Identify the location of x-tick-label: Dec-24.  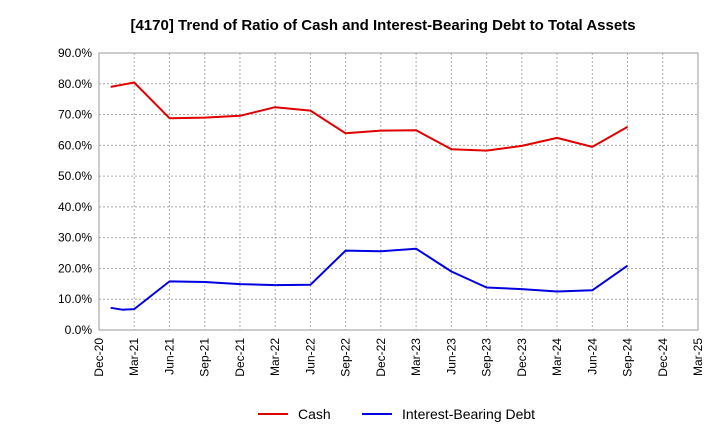
(663, 357).